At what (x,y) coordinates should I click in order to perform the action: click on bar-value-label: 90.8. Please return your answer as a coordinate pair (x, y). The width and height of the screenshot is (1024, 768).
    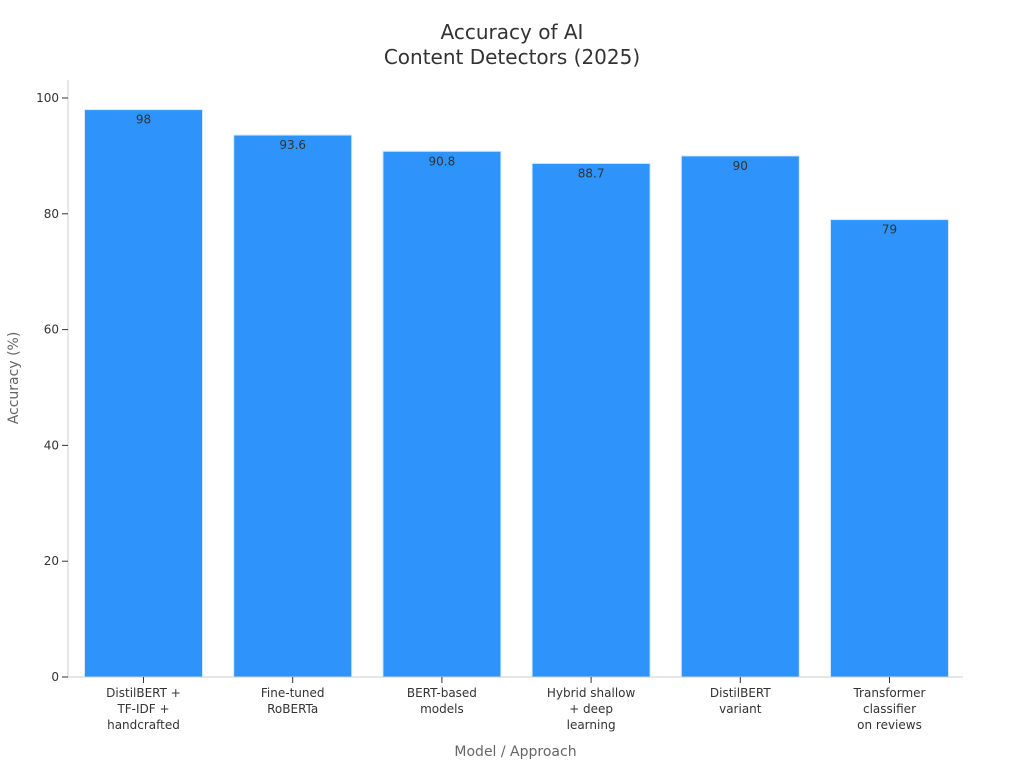
    Looking at the image, I should click on (442, 161).